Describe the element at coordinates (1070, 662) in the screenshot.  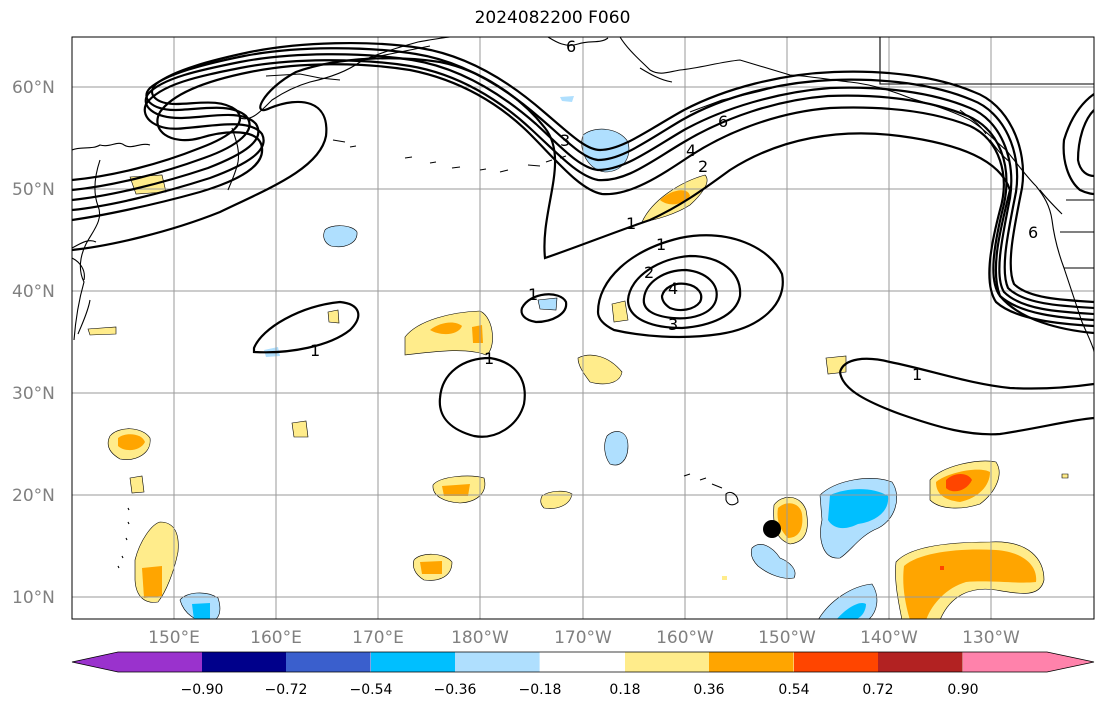
I see `colorbar-extend-max` at that location.